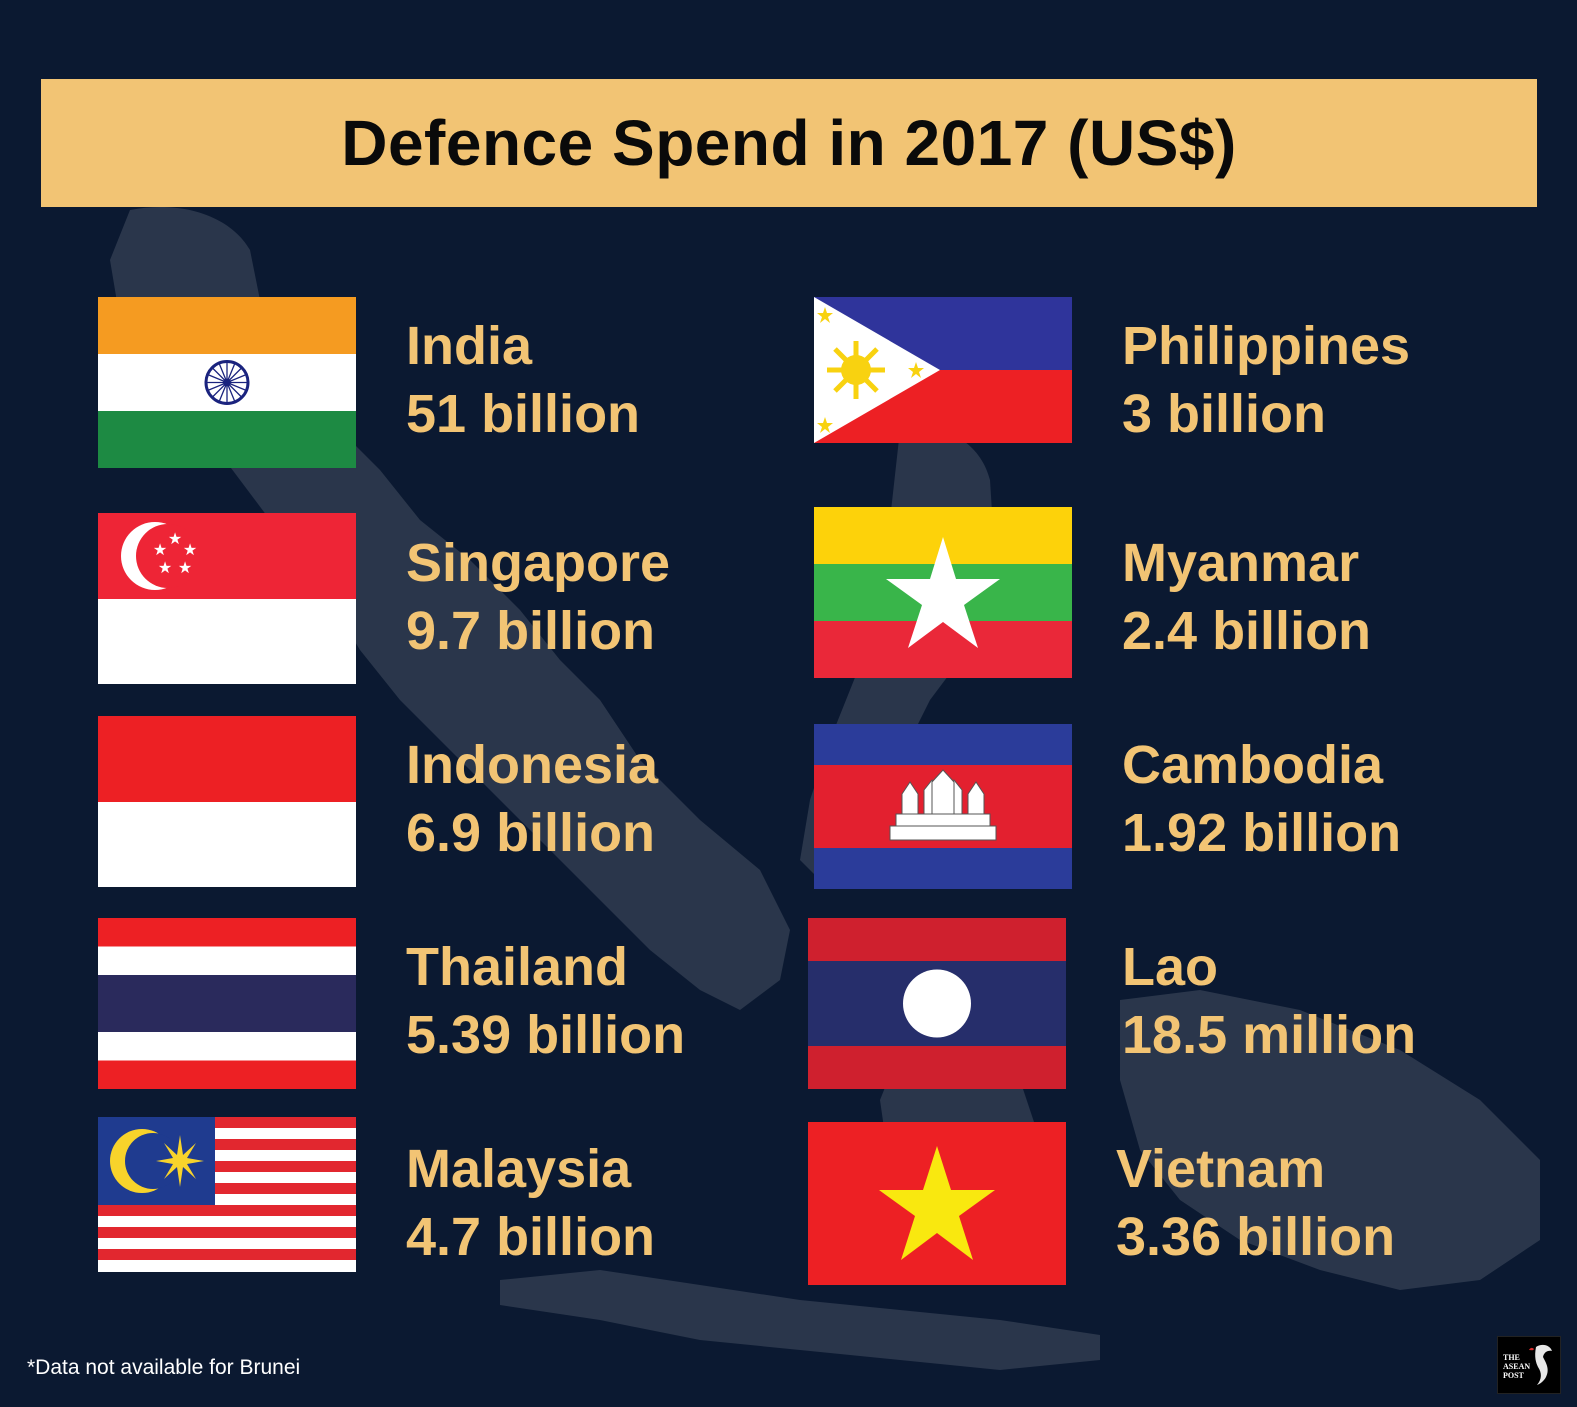 This screenshot has width=1577, height=1407. I want to click on logo-line: THE, so click(1511, 1357).